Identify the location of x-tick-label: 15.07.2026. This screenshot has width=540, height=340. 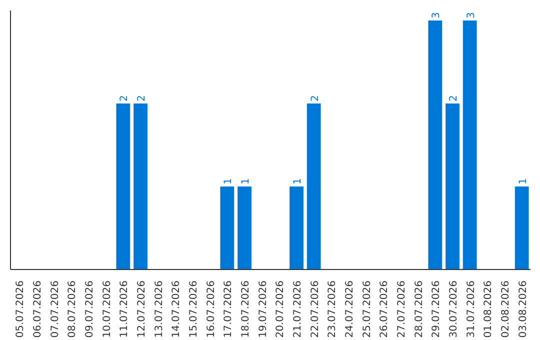
(194, 309).